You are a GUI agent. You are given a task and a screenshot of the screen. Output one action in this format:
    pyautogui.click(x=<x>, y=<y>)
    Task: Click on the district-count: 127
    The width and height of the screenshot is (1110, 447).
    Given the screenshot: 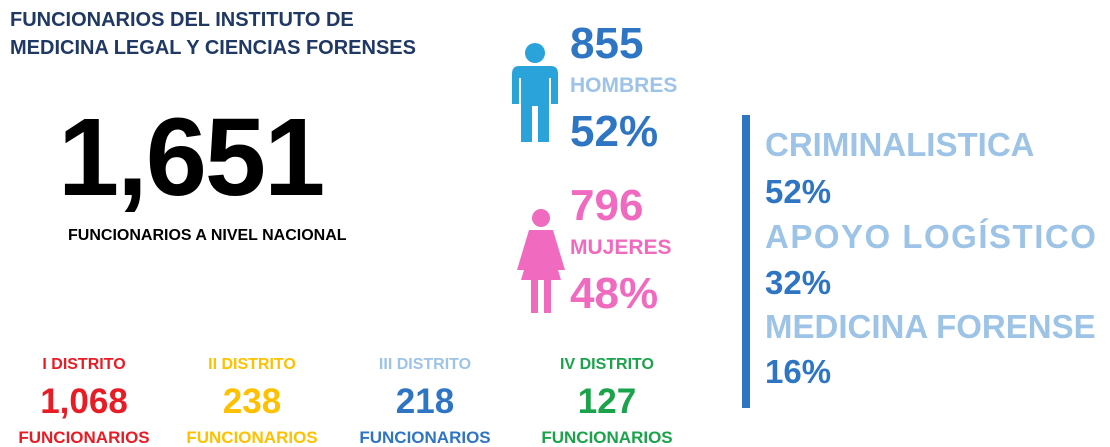 What is the action you would take?
    pyautogui.click(x=607, y=401)
    